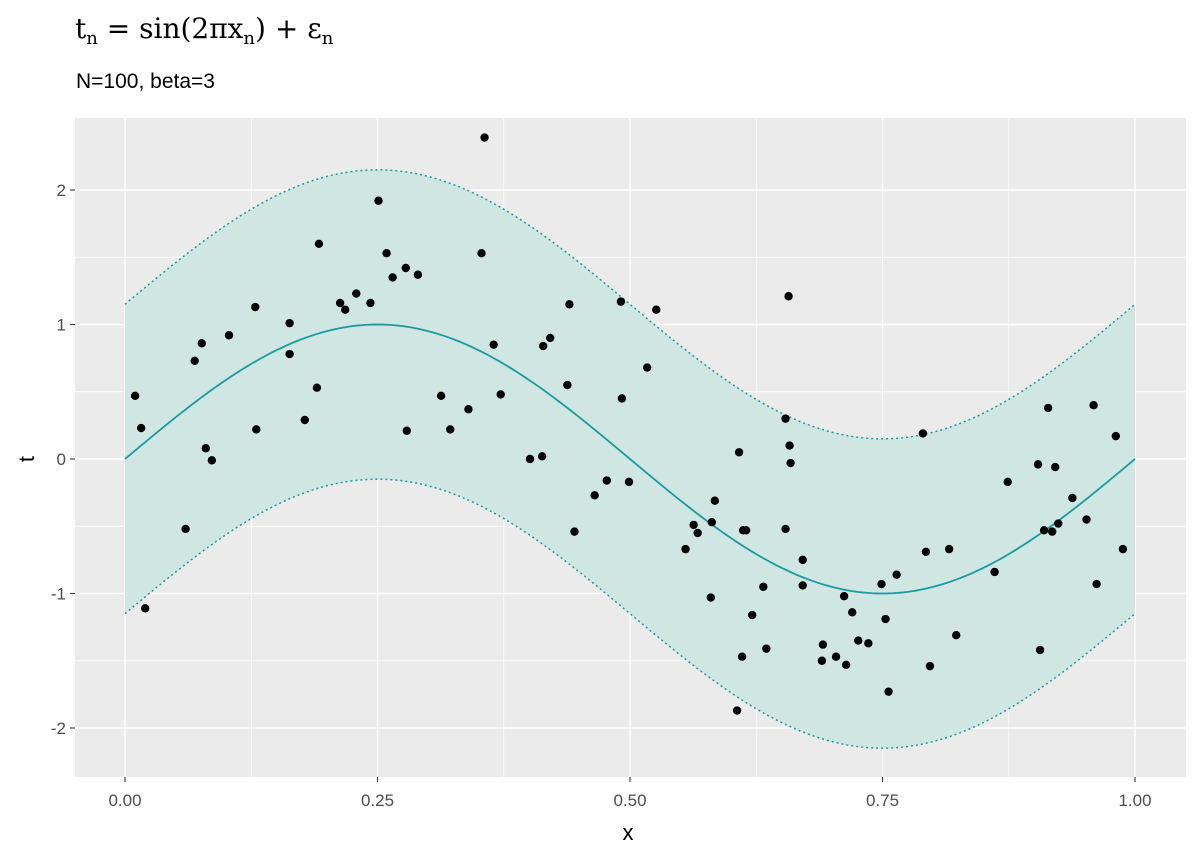 The width and height of the screenshot is (1200, 857). Describe the element at coordinates (26, 459) in the screenshot. I see `y-axis-title: t` at that location.